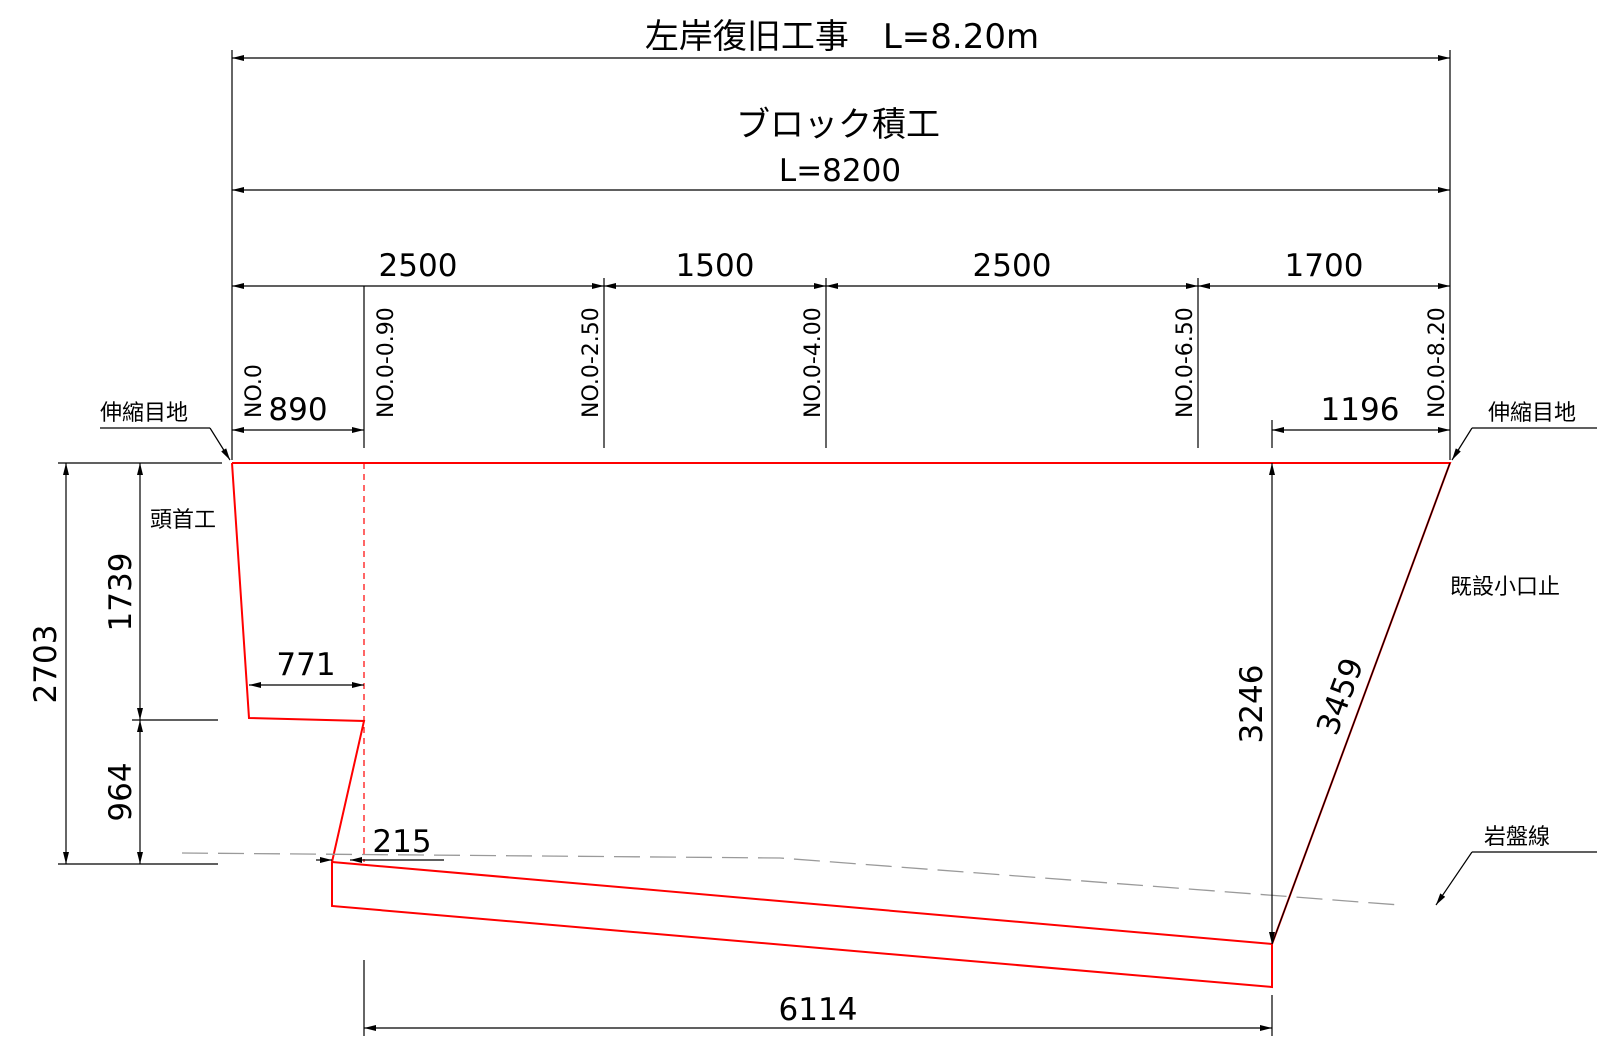 The image size is (1597, 1058). Describe the element at coordinates (165, 444) in the screenshot. I see `expansion-joint-left-leader` at that location.